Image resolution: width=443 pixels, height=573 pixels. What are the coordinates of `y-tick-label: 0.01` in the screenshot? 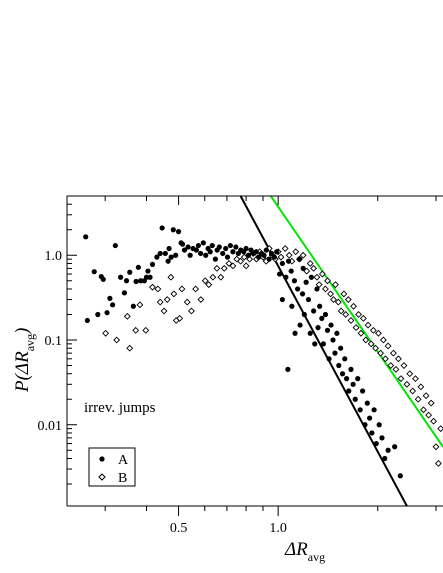 It's located at (50, 426).